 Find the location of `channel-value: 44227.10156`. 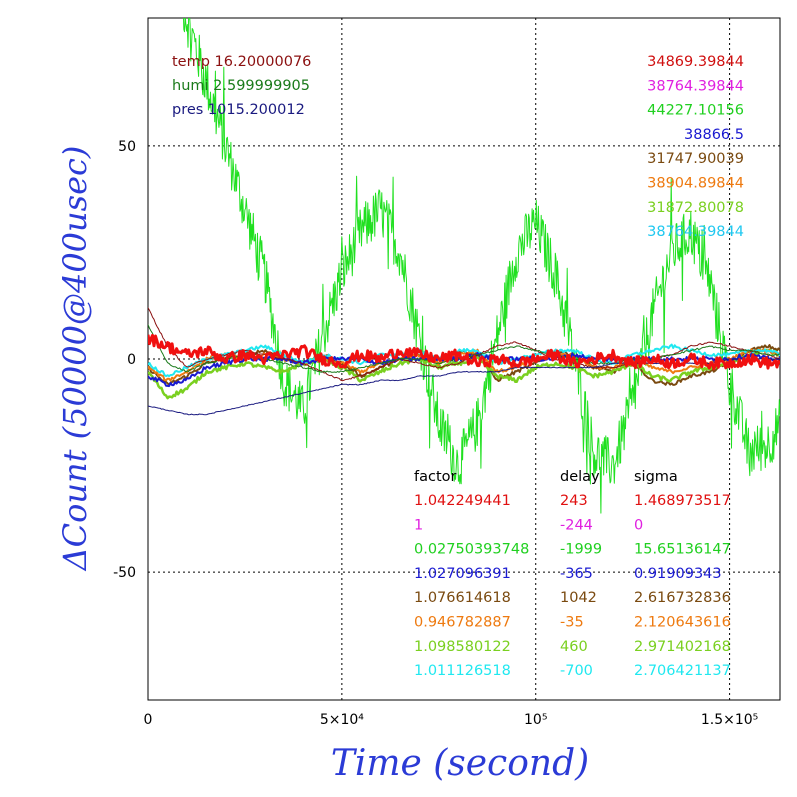

channel-value: 44227.10156 is located at coordinates (695, 111).